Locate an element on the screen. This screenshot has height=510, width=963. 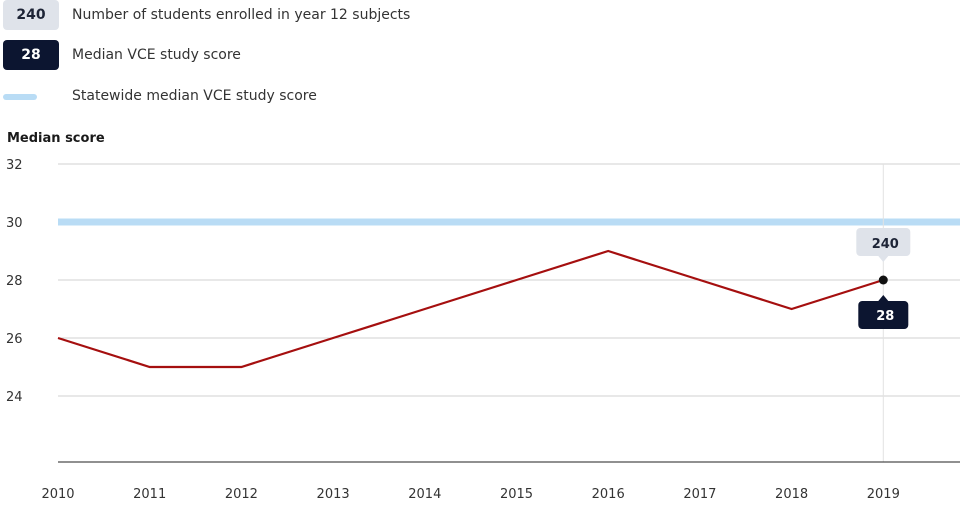
legend-median: 28 Median VCE study score is located at coordinates (122, 55).